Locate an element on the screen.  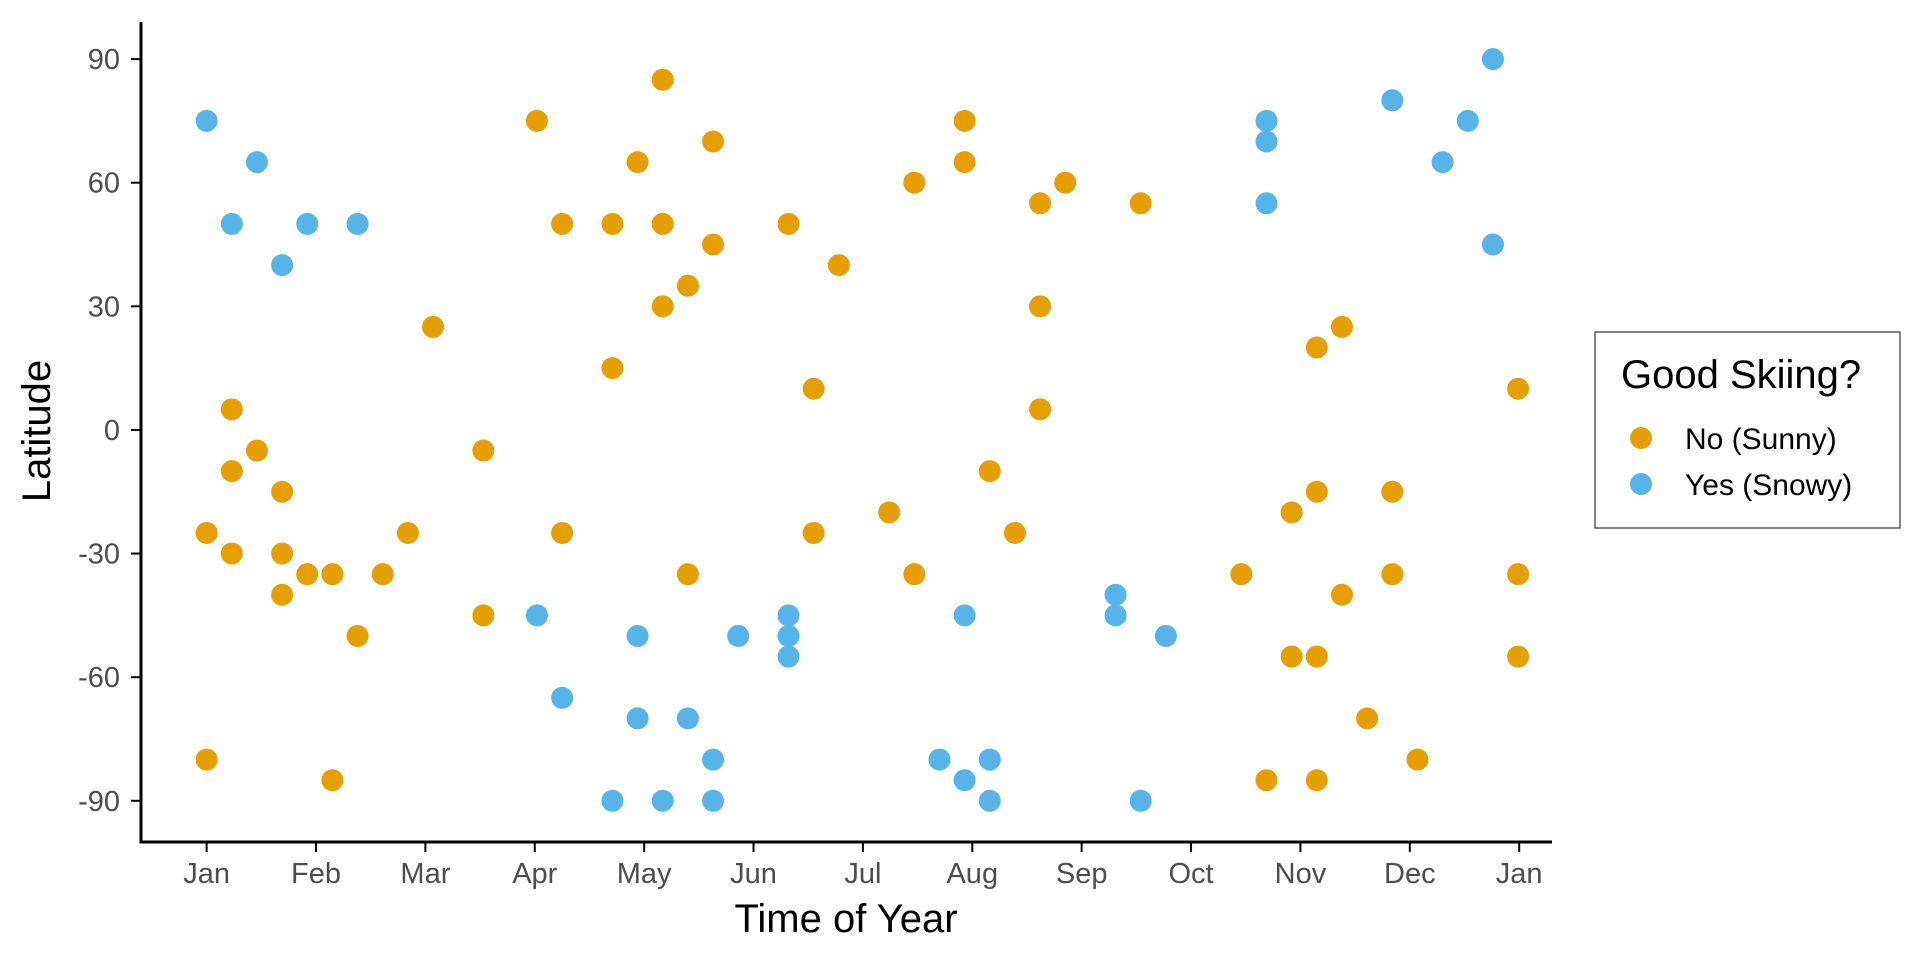
y-tick-label: -60 is located at coordinates (99, 678).